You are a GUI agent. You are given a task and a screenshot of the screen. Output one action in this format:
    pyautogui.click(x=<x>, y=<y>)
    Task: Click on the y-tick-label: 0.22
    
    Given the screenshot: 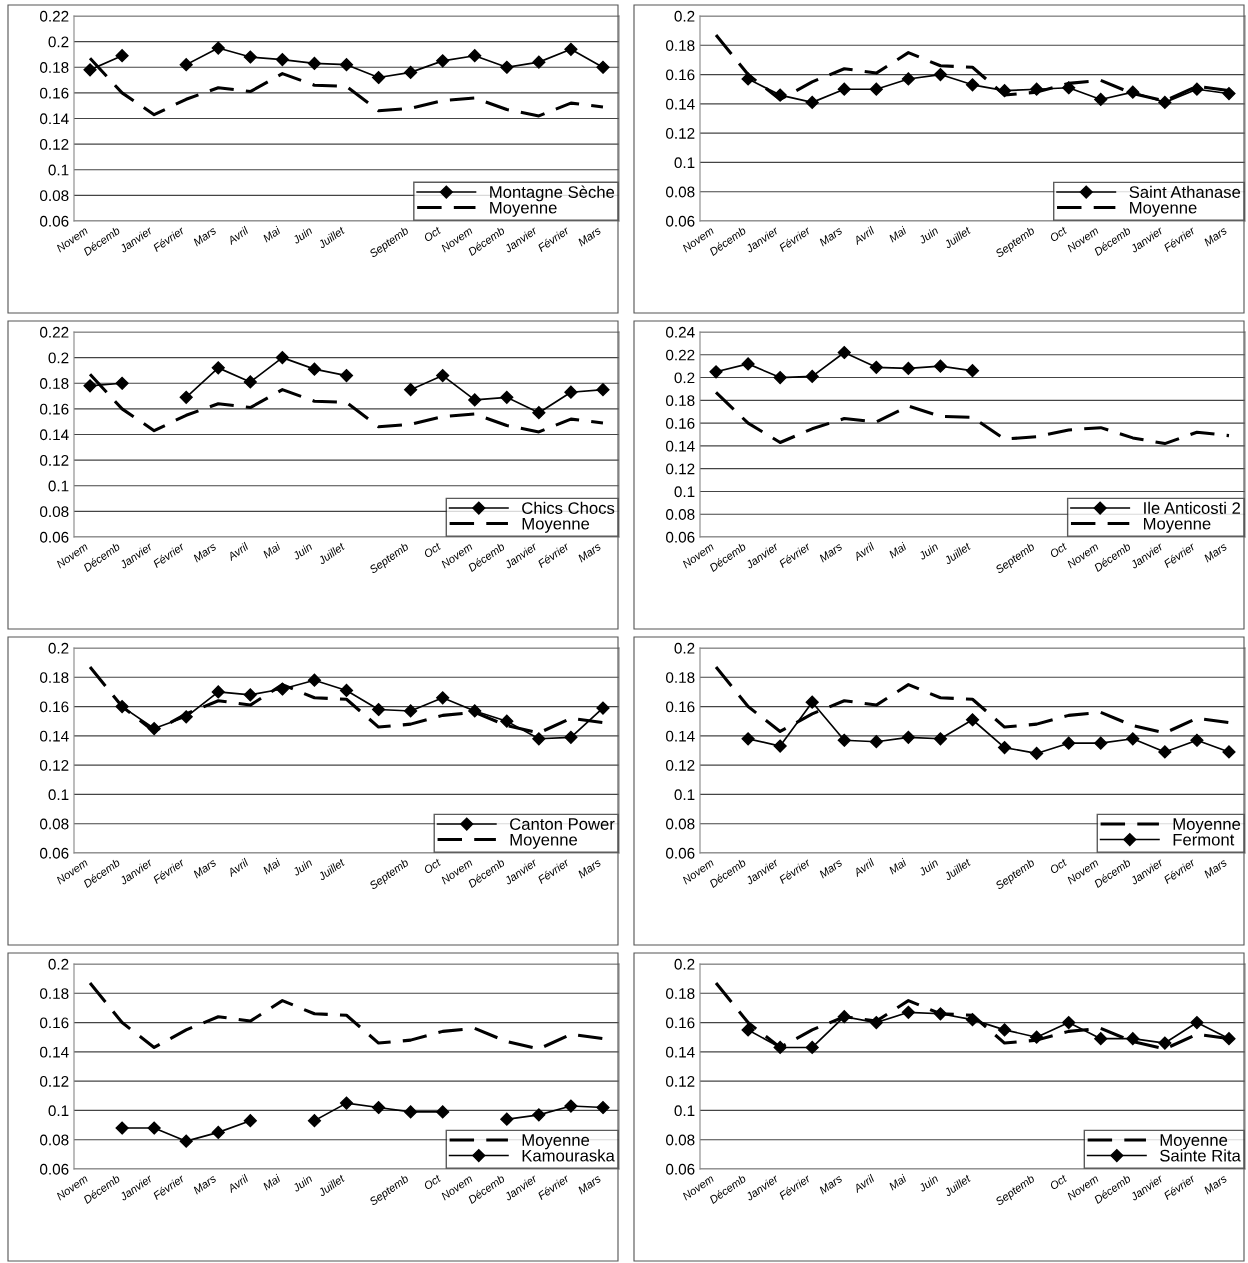 What is the action you would take?
    pyautogui.click(x=680, y=355)
    